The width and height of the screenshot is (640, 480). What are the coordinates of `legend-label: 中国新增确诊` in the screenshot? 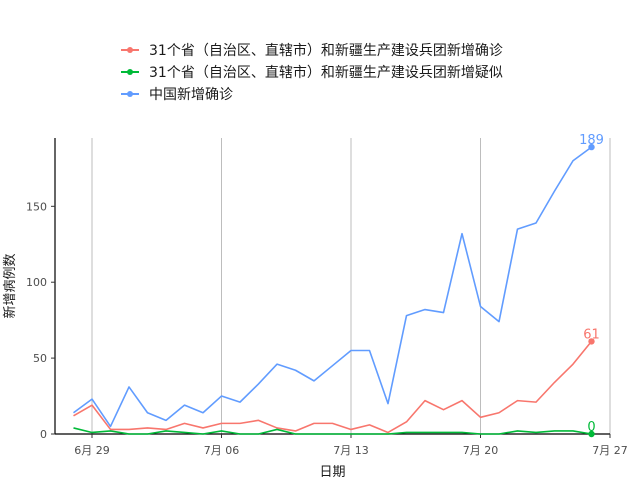 It's located at (191, 95).